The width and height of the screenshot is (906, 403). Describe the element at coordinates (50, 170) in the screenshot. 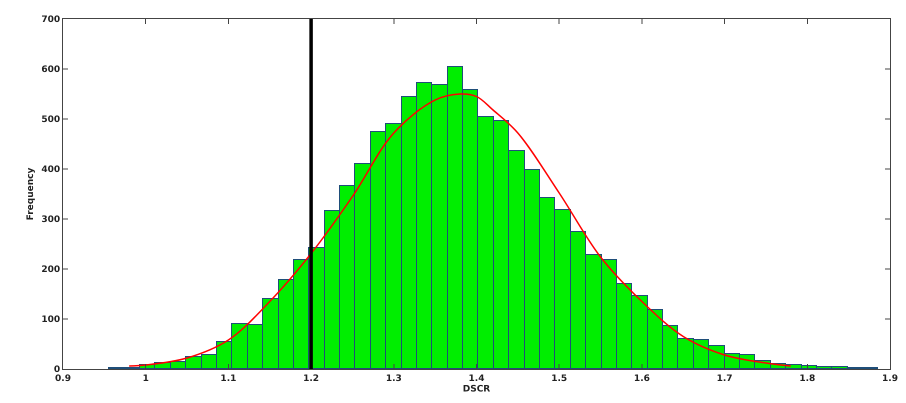

I see `y-tick-label: 400` at that location.